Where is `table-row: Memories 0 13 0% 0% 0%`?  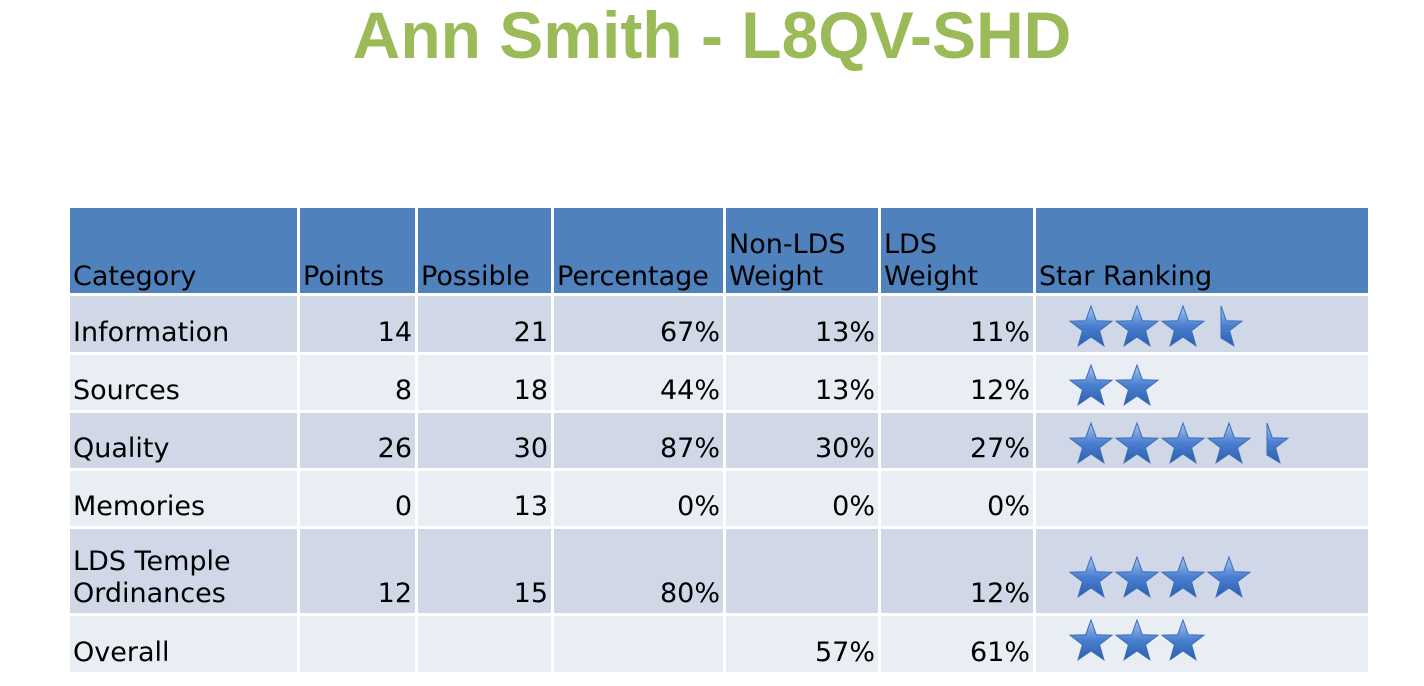 table-row: Memories 0 13 0% 0% 0% is located at coordinates (719, 498).